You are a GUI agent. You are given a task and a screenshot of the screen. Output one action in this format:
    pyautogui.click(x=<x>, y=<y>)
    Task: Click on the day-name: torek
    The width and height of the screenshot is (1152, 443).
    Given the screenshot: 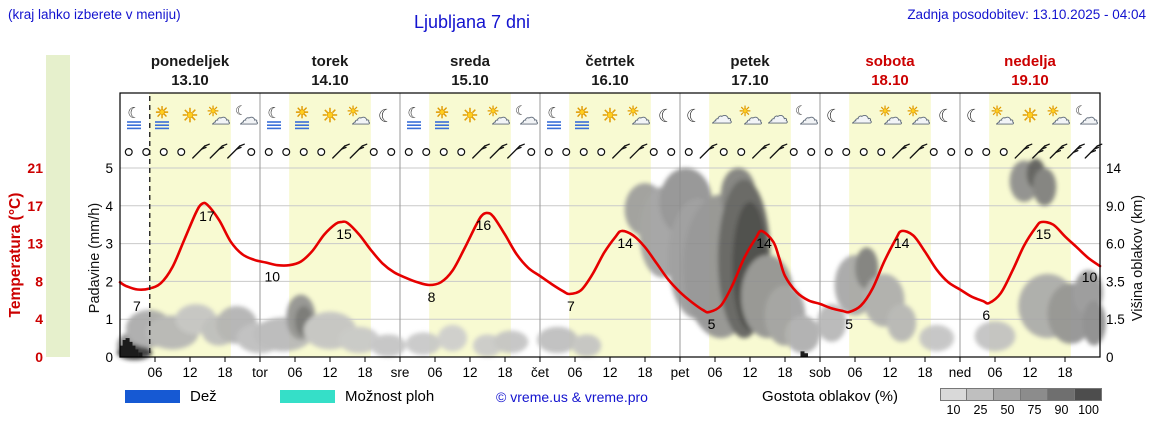 What is the action you would take?
    pyautogui.click(x=330, y=61)
    